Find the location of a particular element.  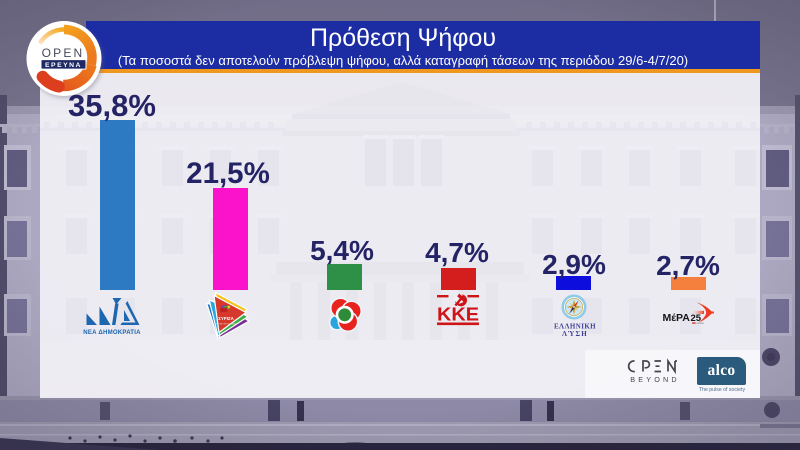

svg-text: ΜέΡΑ is located at coordinates (677, 318).